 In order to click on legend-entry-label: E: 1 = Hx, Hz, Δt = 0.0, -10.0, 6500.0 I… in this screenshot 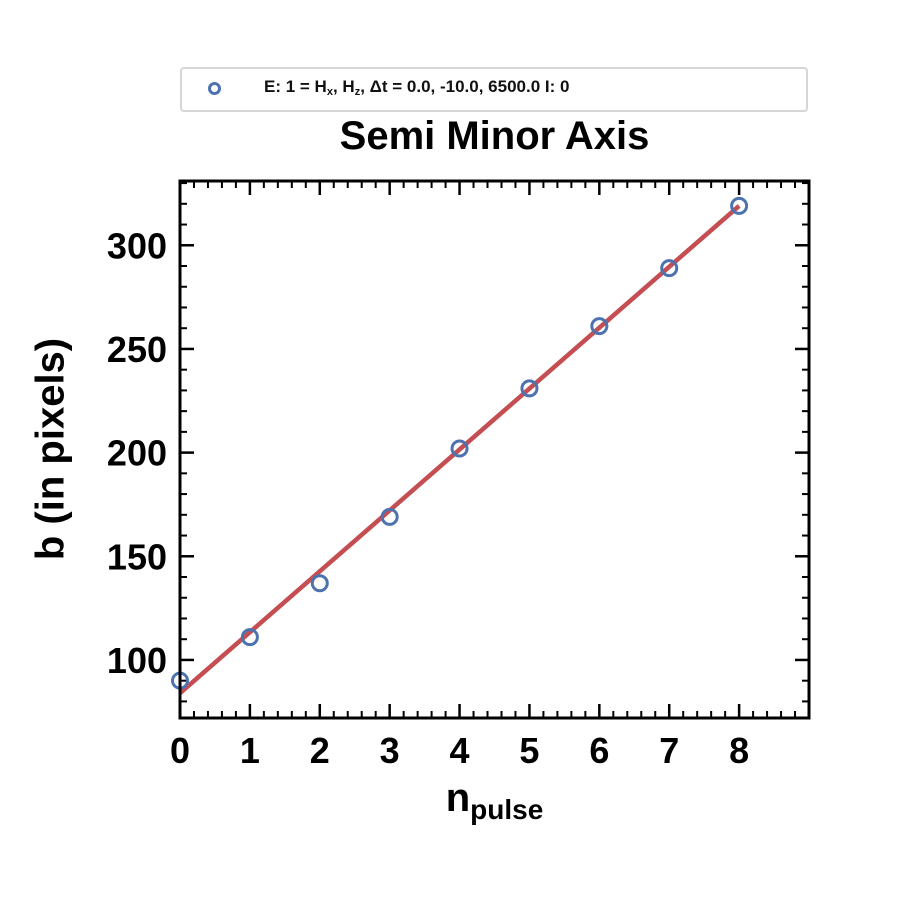, I will do `click(417, 87)`.